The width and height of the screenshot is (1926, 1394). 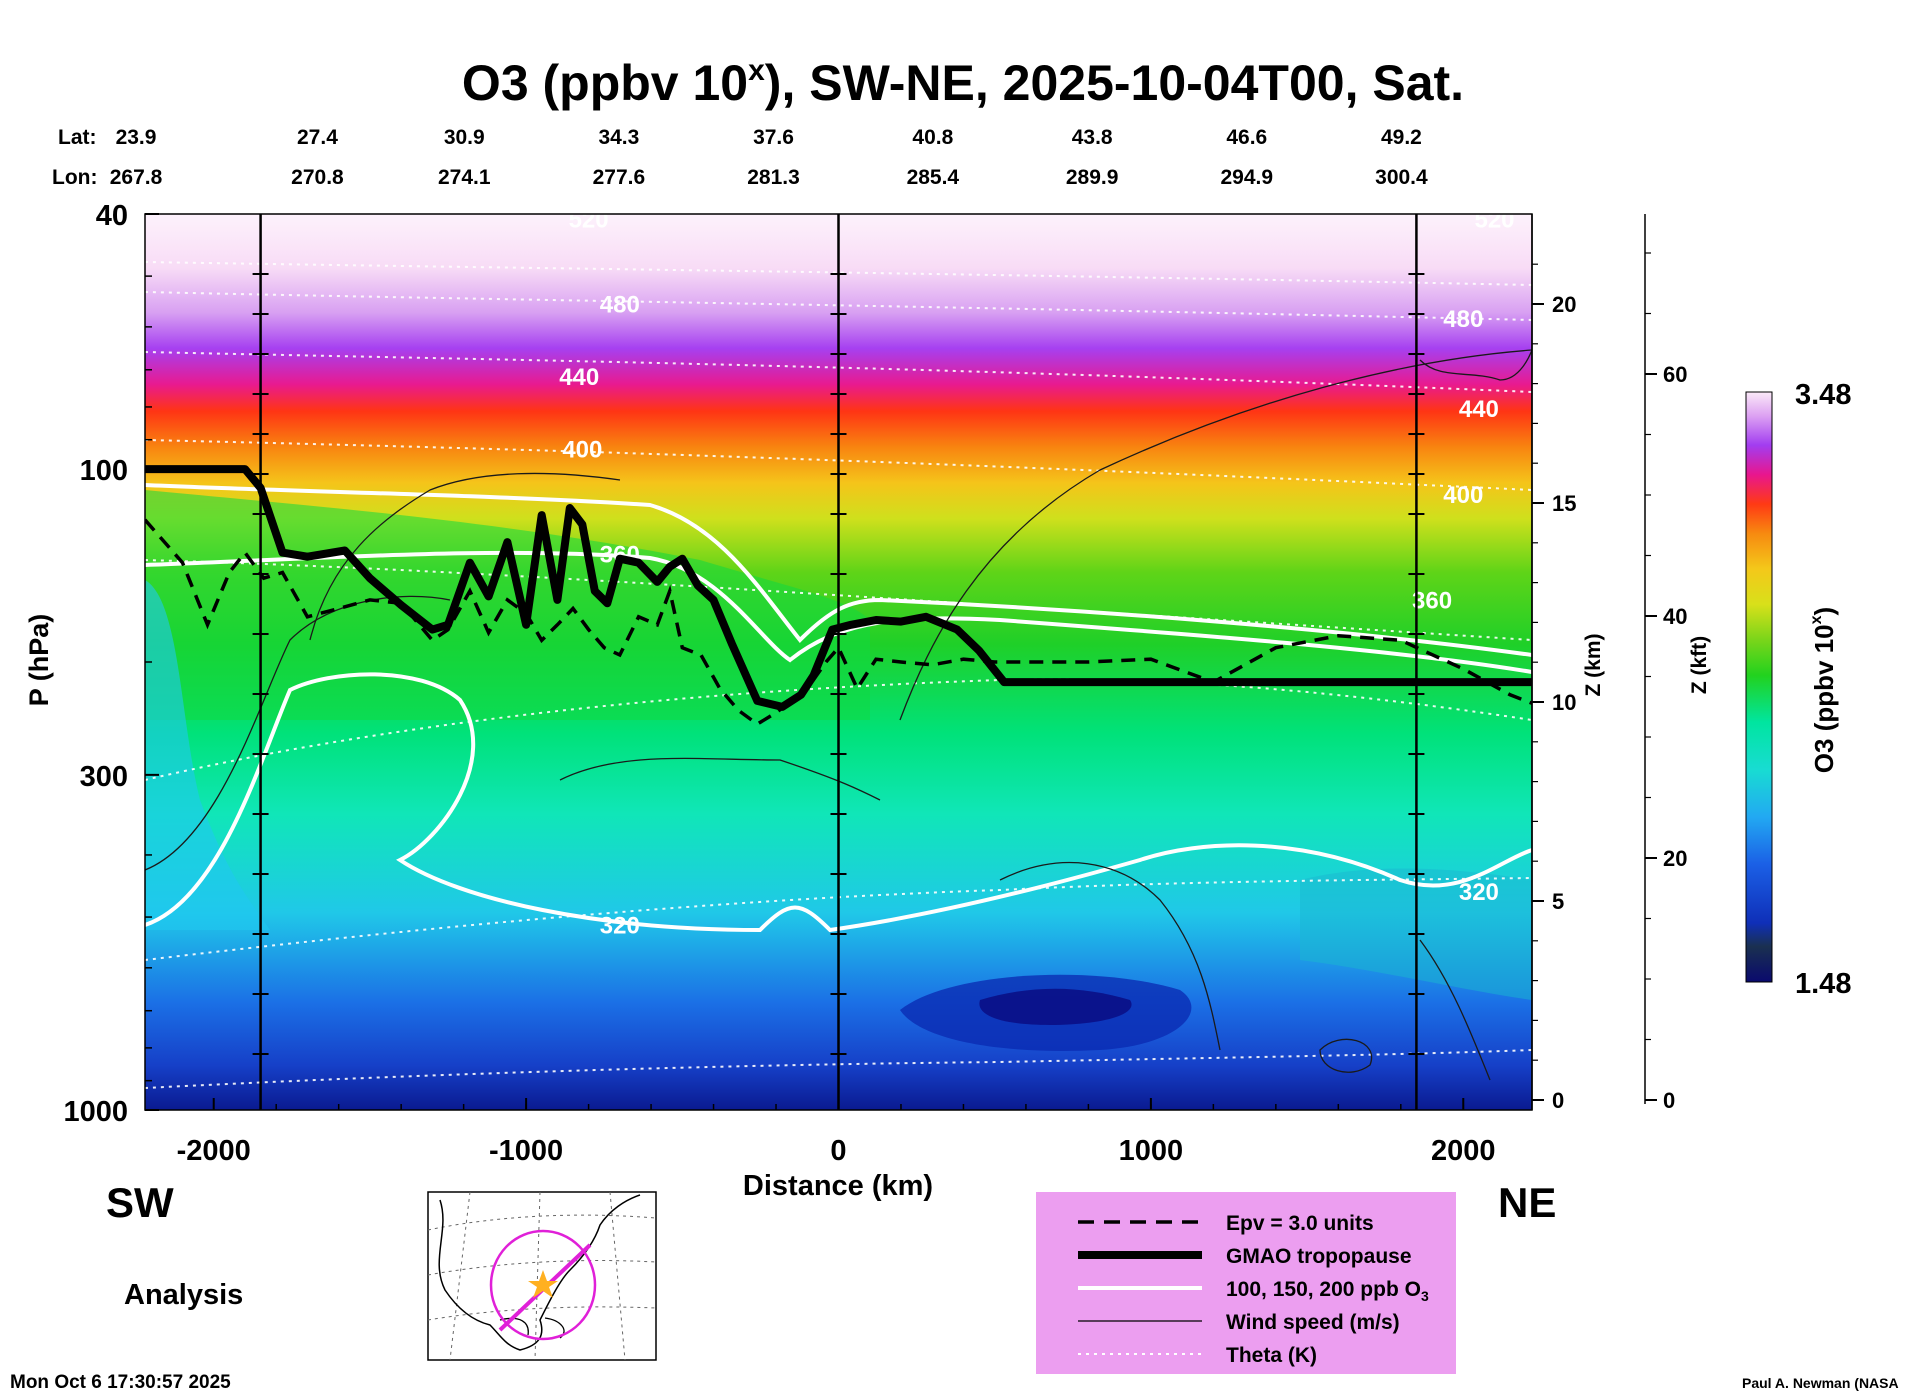 What do you see at coordinates (526, 1151) in the screenshot?
I see `x-tick-label: -1000` at bounding box center [526, 1151].